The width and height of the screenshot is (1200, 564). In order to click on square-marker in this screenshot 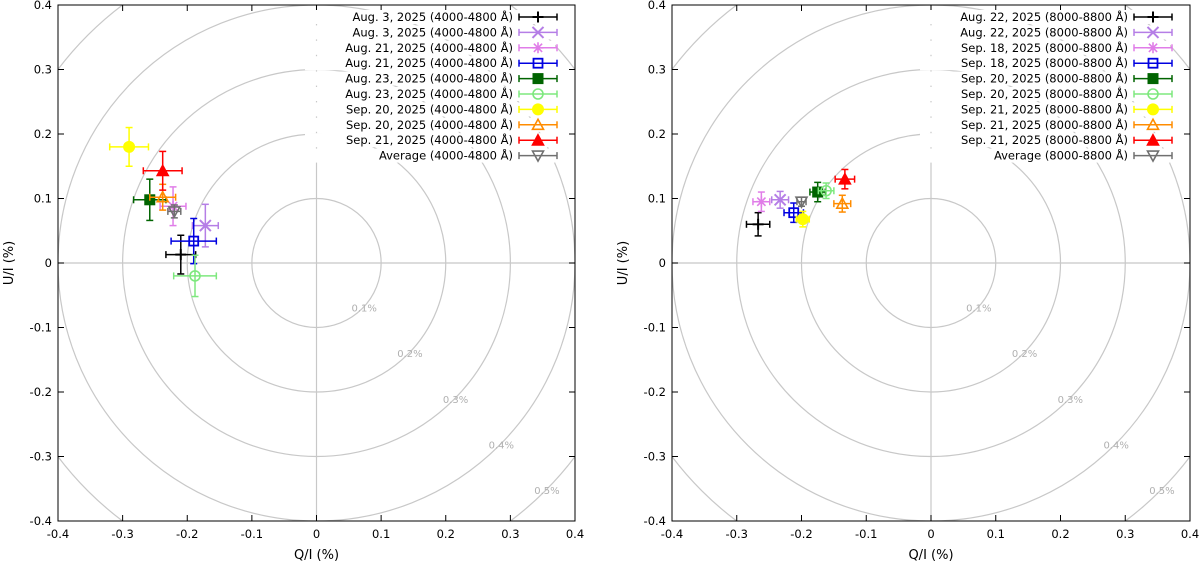, I will do `click(1153, 79)`.